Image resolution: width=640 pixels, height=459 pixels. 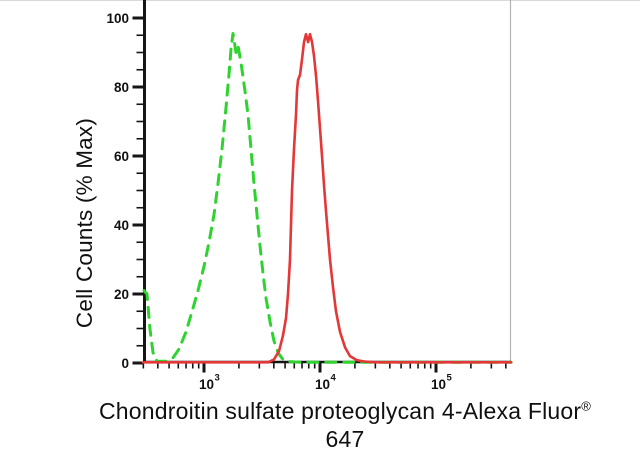 I want to click on y-axis-tick-label: 20, so click(x=121, y=294).